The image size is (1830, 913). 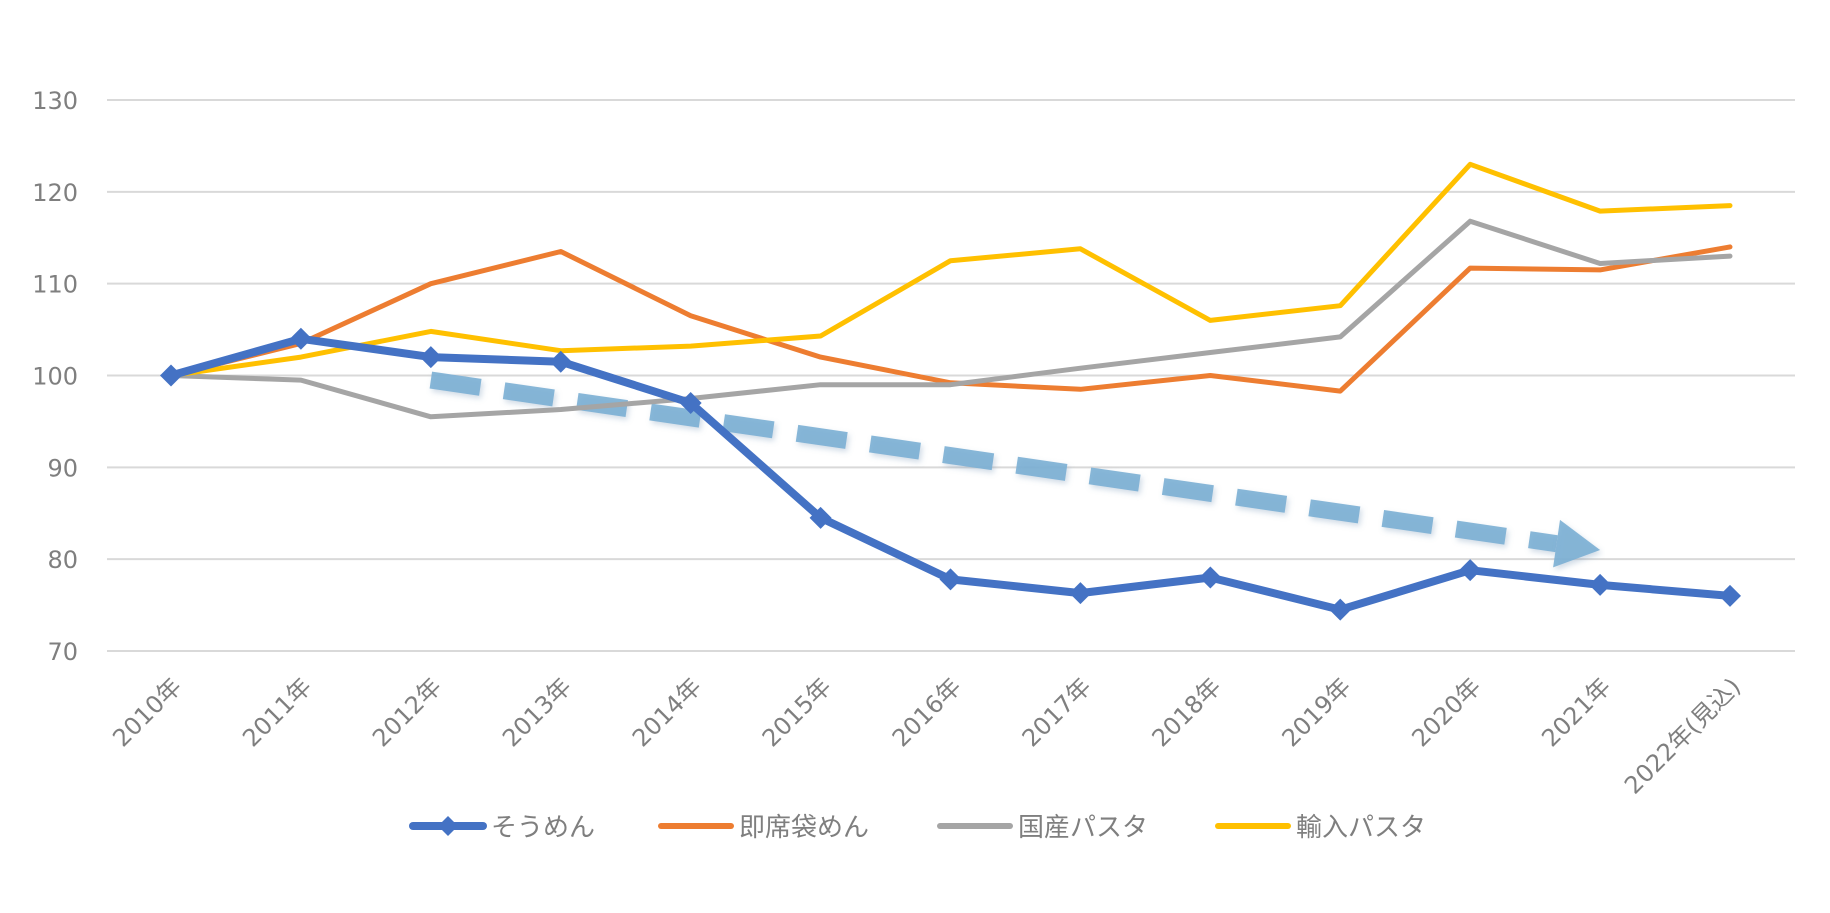 I want to click on trend-arrow-shaft, so click(x=993, y=462).